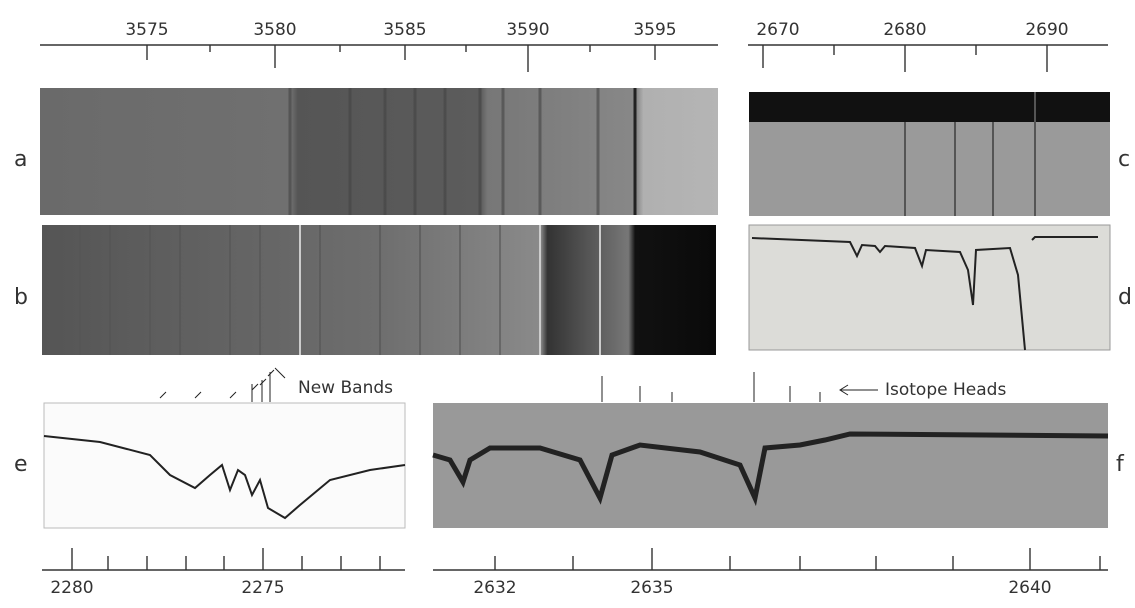 The width and height of the screenshot is (1135, 608). I want to click on trace-f, so click(770, 469).